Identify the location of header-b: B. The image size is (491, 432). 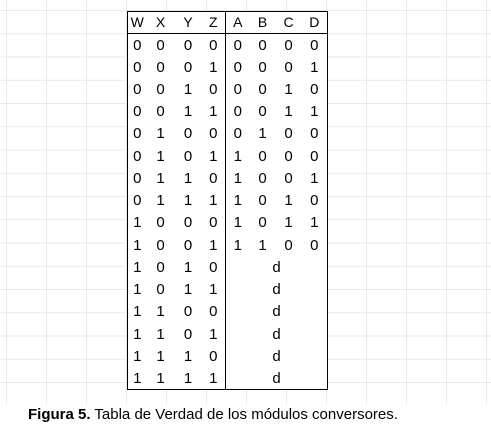
(262, 23).